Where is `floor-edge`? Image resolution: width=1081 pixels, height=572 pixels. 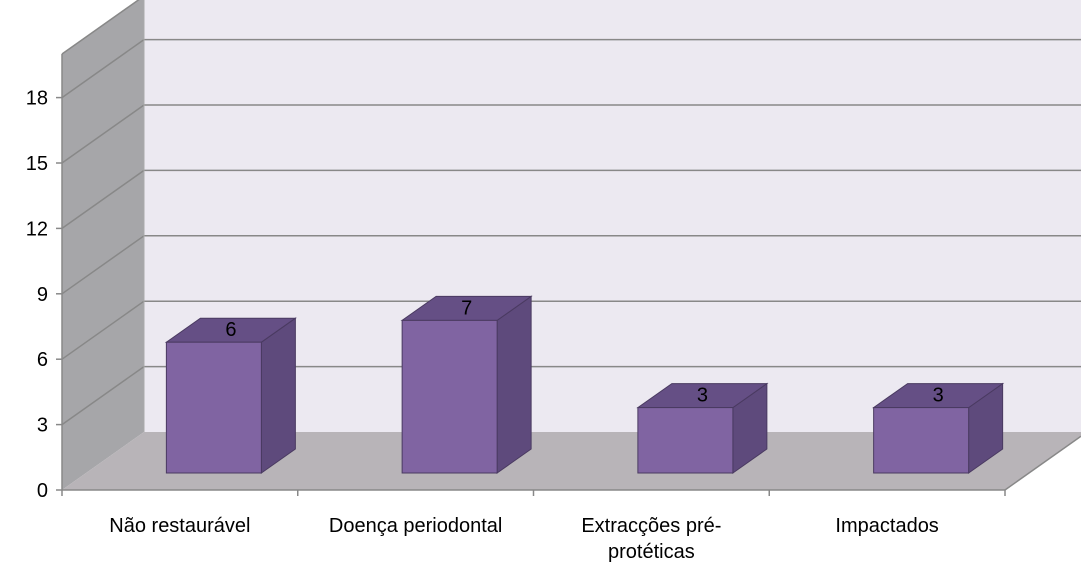 floor-edge is located at coordinates (1042, 463).